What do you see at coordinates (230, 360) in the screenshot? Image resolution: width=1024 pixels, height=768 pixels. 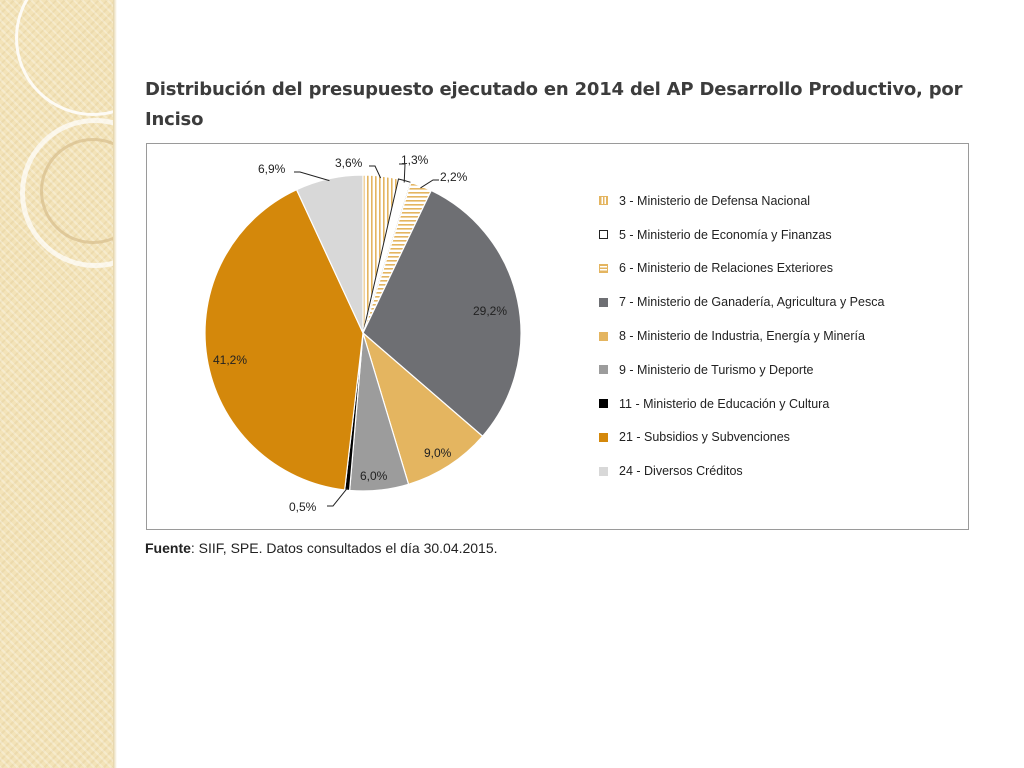 I see `slice-label-21-subsidios-y-subvenciones: 41,2%` at bounding box center [230, 360].